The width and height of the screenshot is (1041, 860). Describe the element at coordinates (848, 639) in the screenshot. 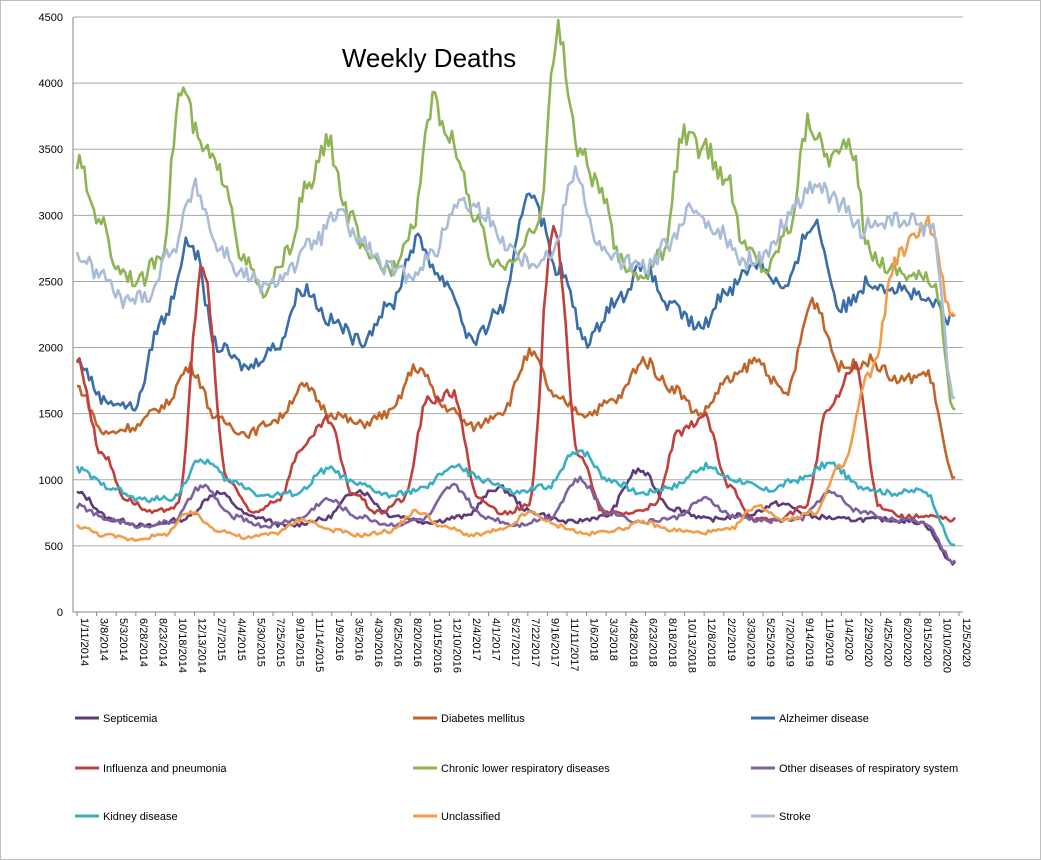

I see `x-tick-label: 1/4/2020` at that location.